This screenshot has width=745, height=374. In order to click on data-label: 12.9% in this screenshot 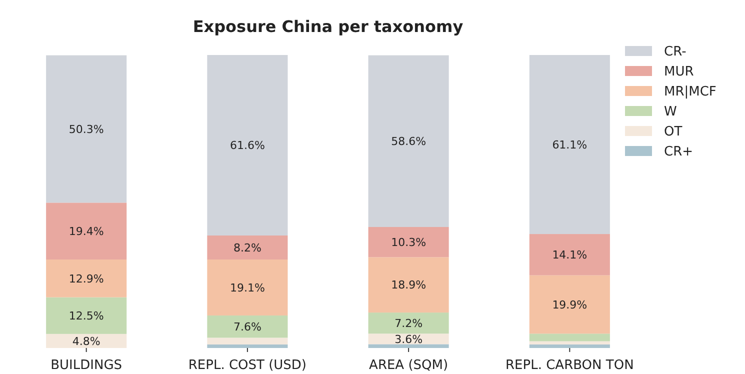, I will do `click(86, 279)`.